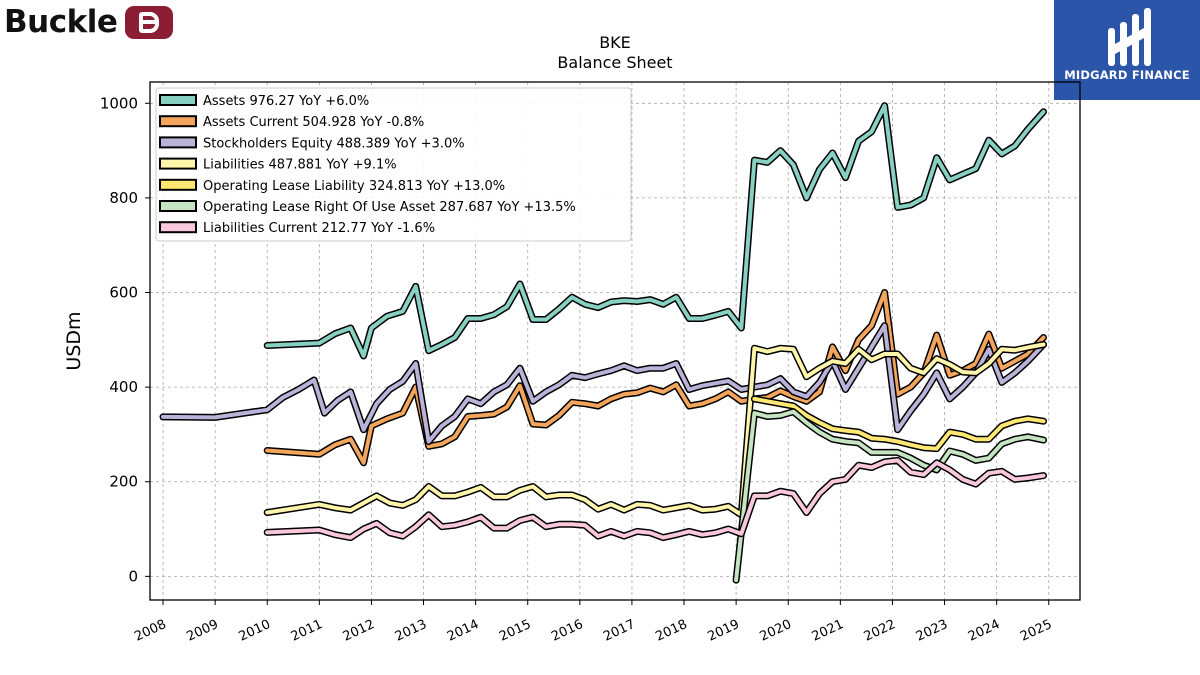 The image size is (1200, 675). Describe the element at coordinates (61, 22) in the screenshot. I see `brand-name: Buckle` at that location.